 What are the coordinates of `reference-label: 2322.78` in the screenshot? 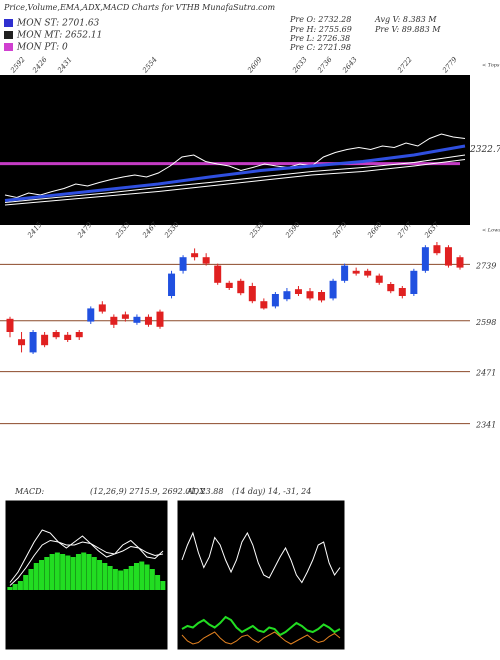 It's located at (484, 150).